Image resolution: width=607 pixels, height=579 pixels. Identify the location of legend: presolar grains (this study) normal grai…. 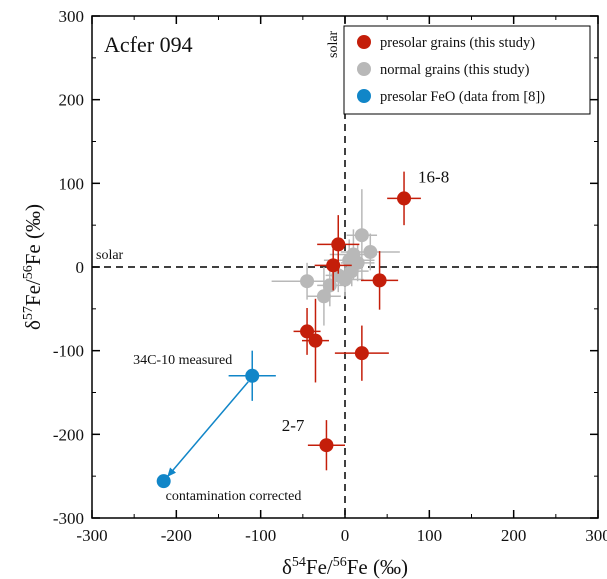
(467, 70).